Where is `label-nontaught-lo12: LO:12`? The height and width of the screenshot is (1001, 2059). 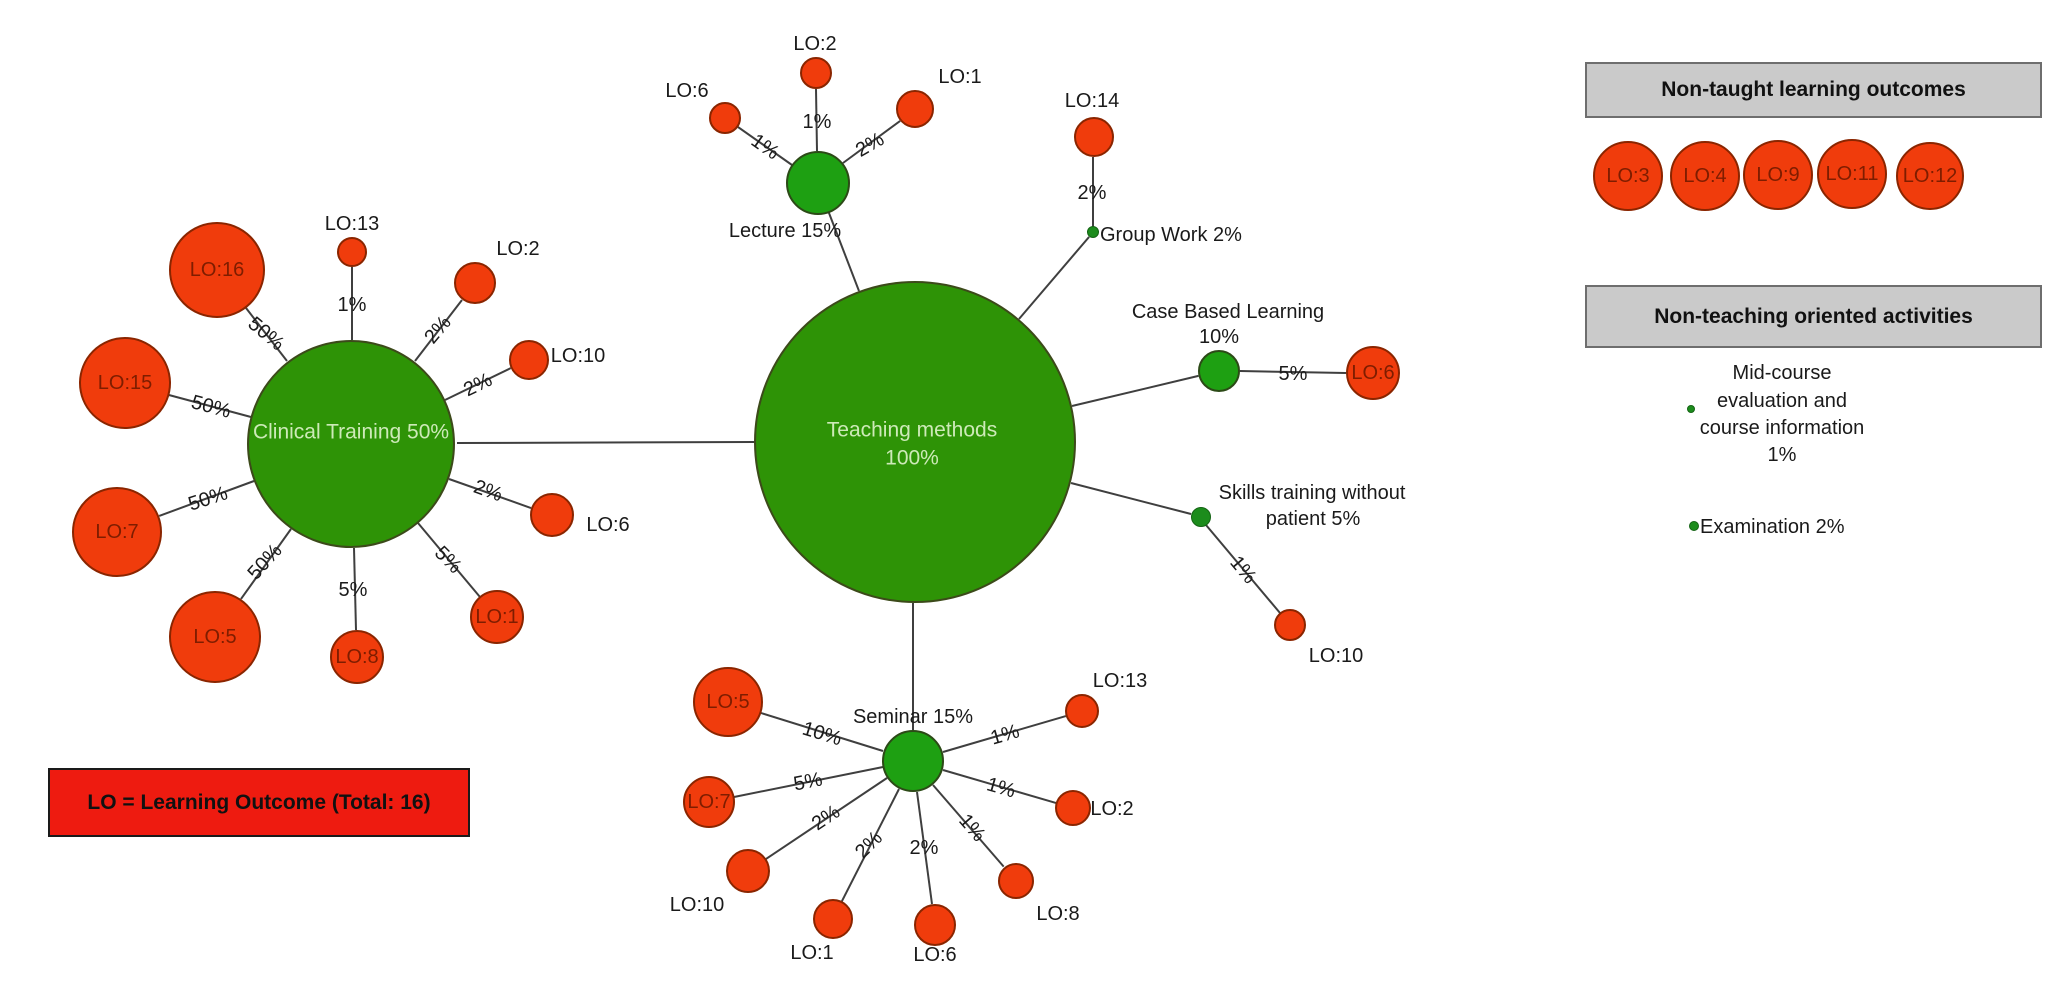
label-nontaught-lo12: LO:12 is located at coordinates (1930, 176).